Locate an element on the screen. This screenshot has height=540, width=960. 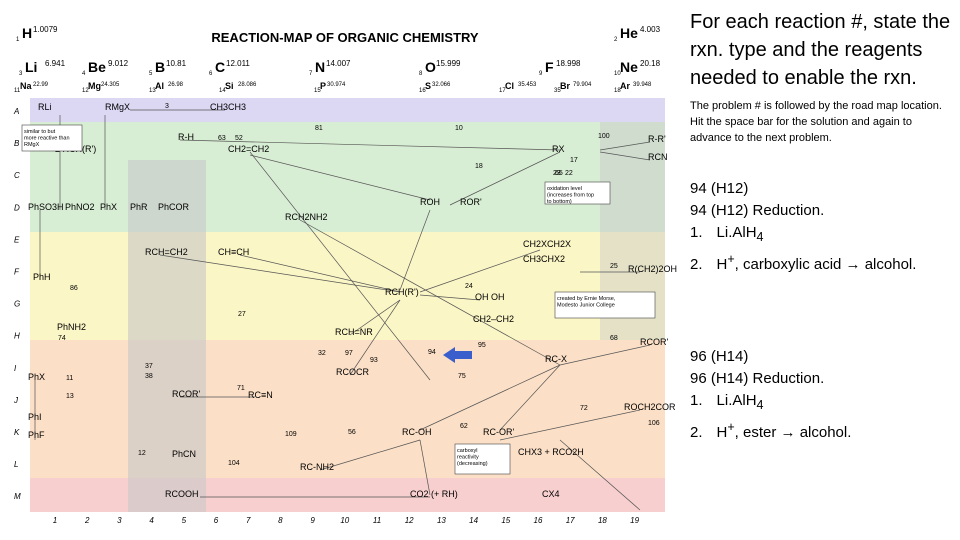
element-symbol: C is located at coordinates (220, 67).